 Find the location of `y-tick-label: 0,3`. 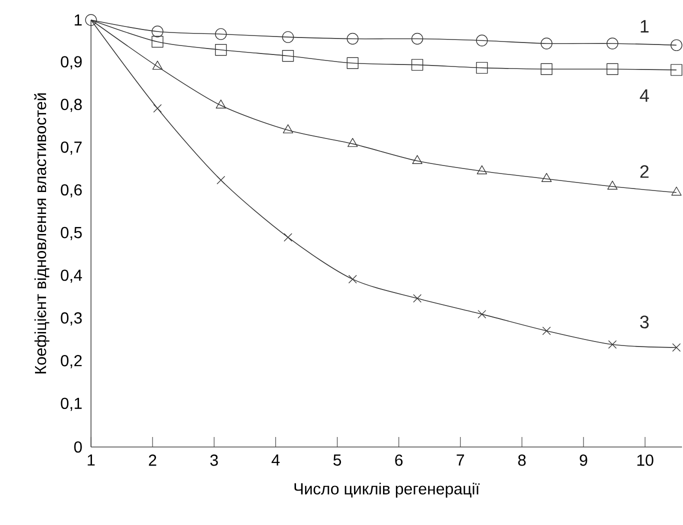

y-tick-label: 0,3 is located at coordinates (71, 319).